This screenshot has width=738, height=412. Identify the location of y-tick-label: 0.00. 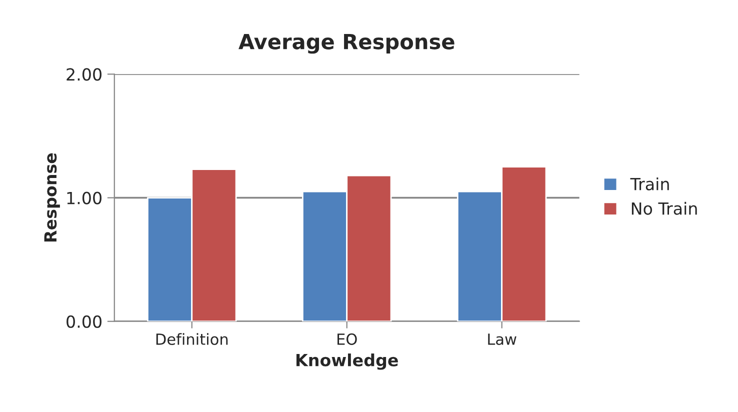
(84, 321).